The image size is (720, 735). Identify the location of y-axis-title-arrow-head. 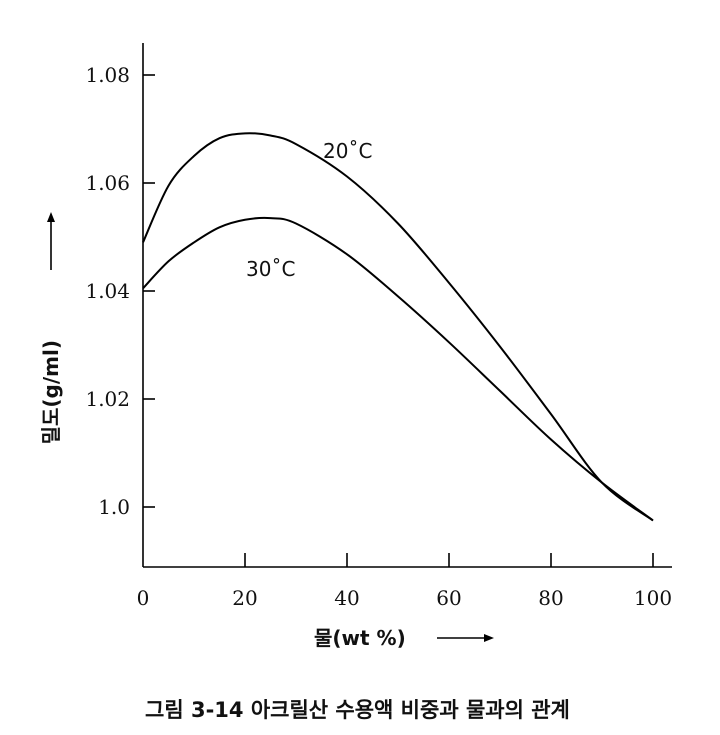
(51, 217).